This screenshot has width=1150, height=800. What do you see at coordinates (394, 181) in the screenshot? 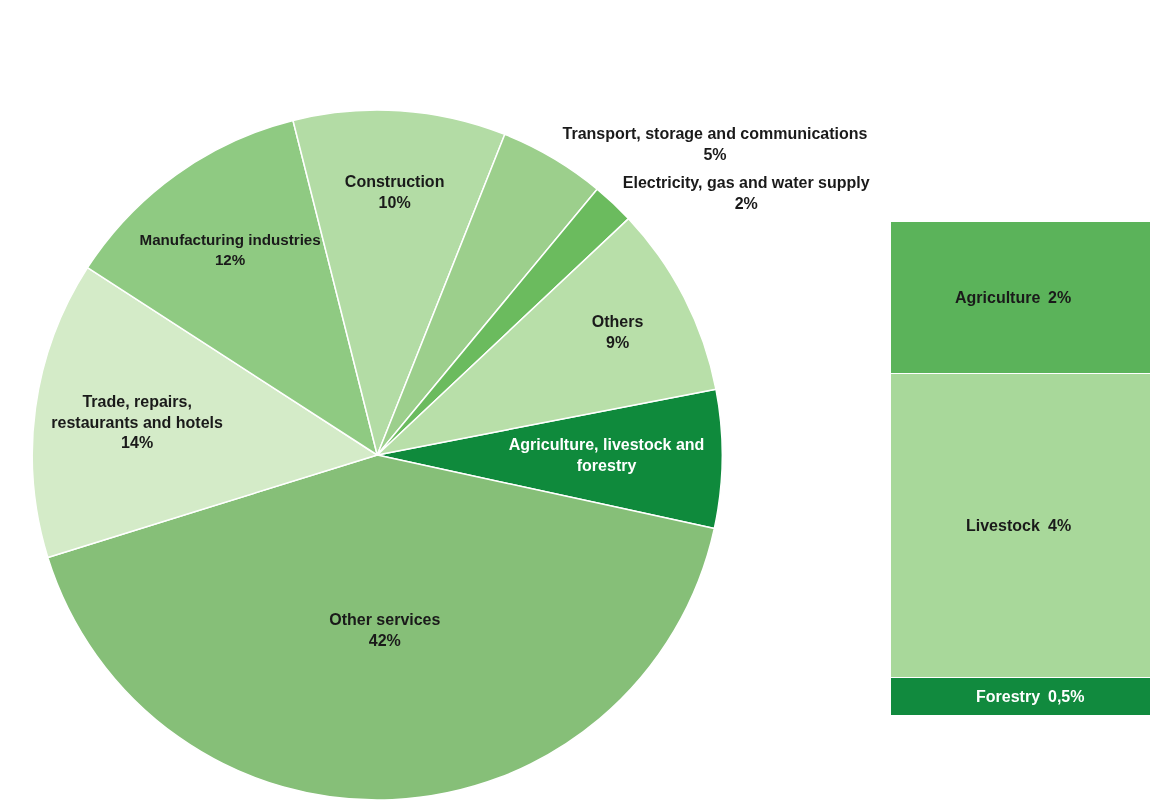
I see `slice-label: Construction` at bounding box center [394, 181].